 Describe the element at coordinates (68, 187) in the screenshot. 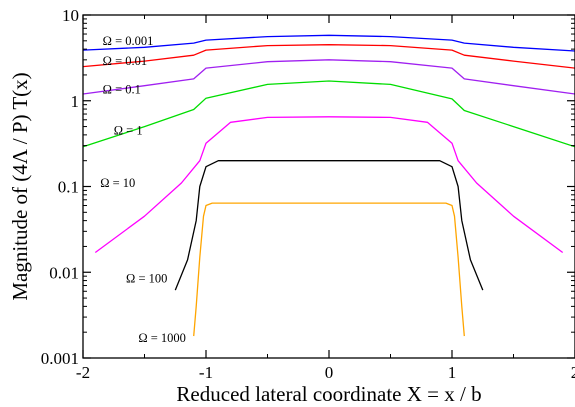

I see `y-tick-label: 0.1` at that location.